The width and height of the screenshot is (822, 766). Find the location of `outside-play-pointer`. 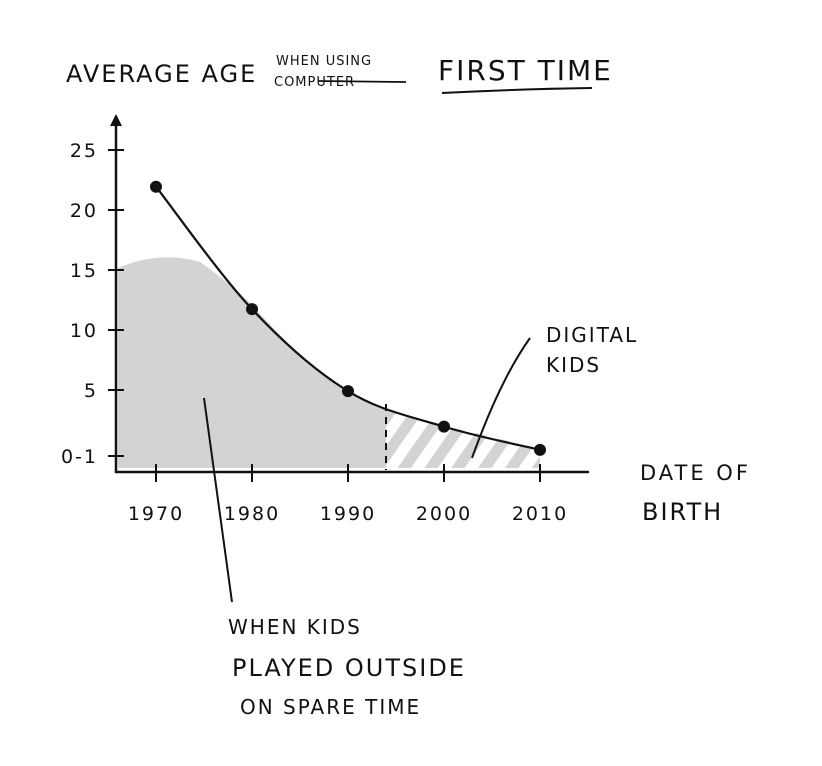

outside-play-pointer is located at coordinates (218, 500).